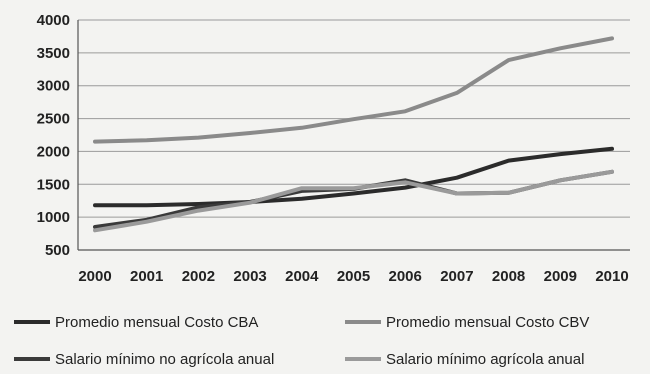 This screenshot has height=374, width=650. What do you see at coordinates (302, 276) in the screenshot?
I see `x-tick-label: 2004` at bounding box center [302, 276].